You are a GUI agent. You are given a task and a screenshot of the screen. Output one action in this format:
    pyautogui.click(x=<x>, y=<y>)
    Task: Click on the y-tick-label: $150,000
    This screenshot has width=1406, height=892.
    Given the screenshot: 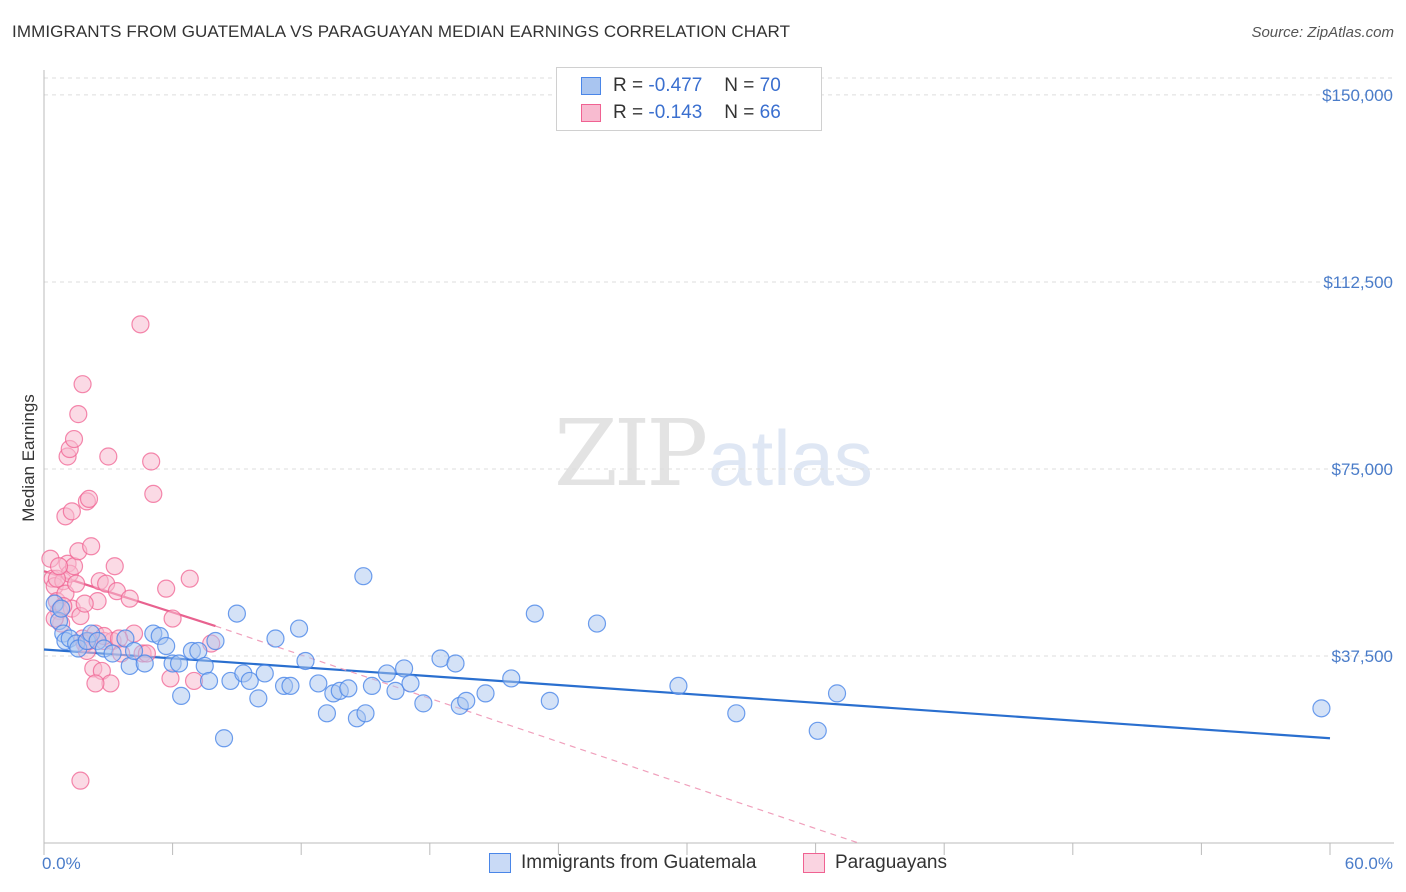 What is the action you would take?
    pyautogui.click(x=1357, y=95)
    